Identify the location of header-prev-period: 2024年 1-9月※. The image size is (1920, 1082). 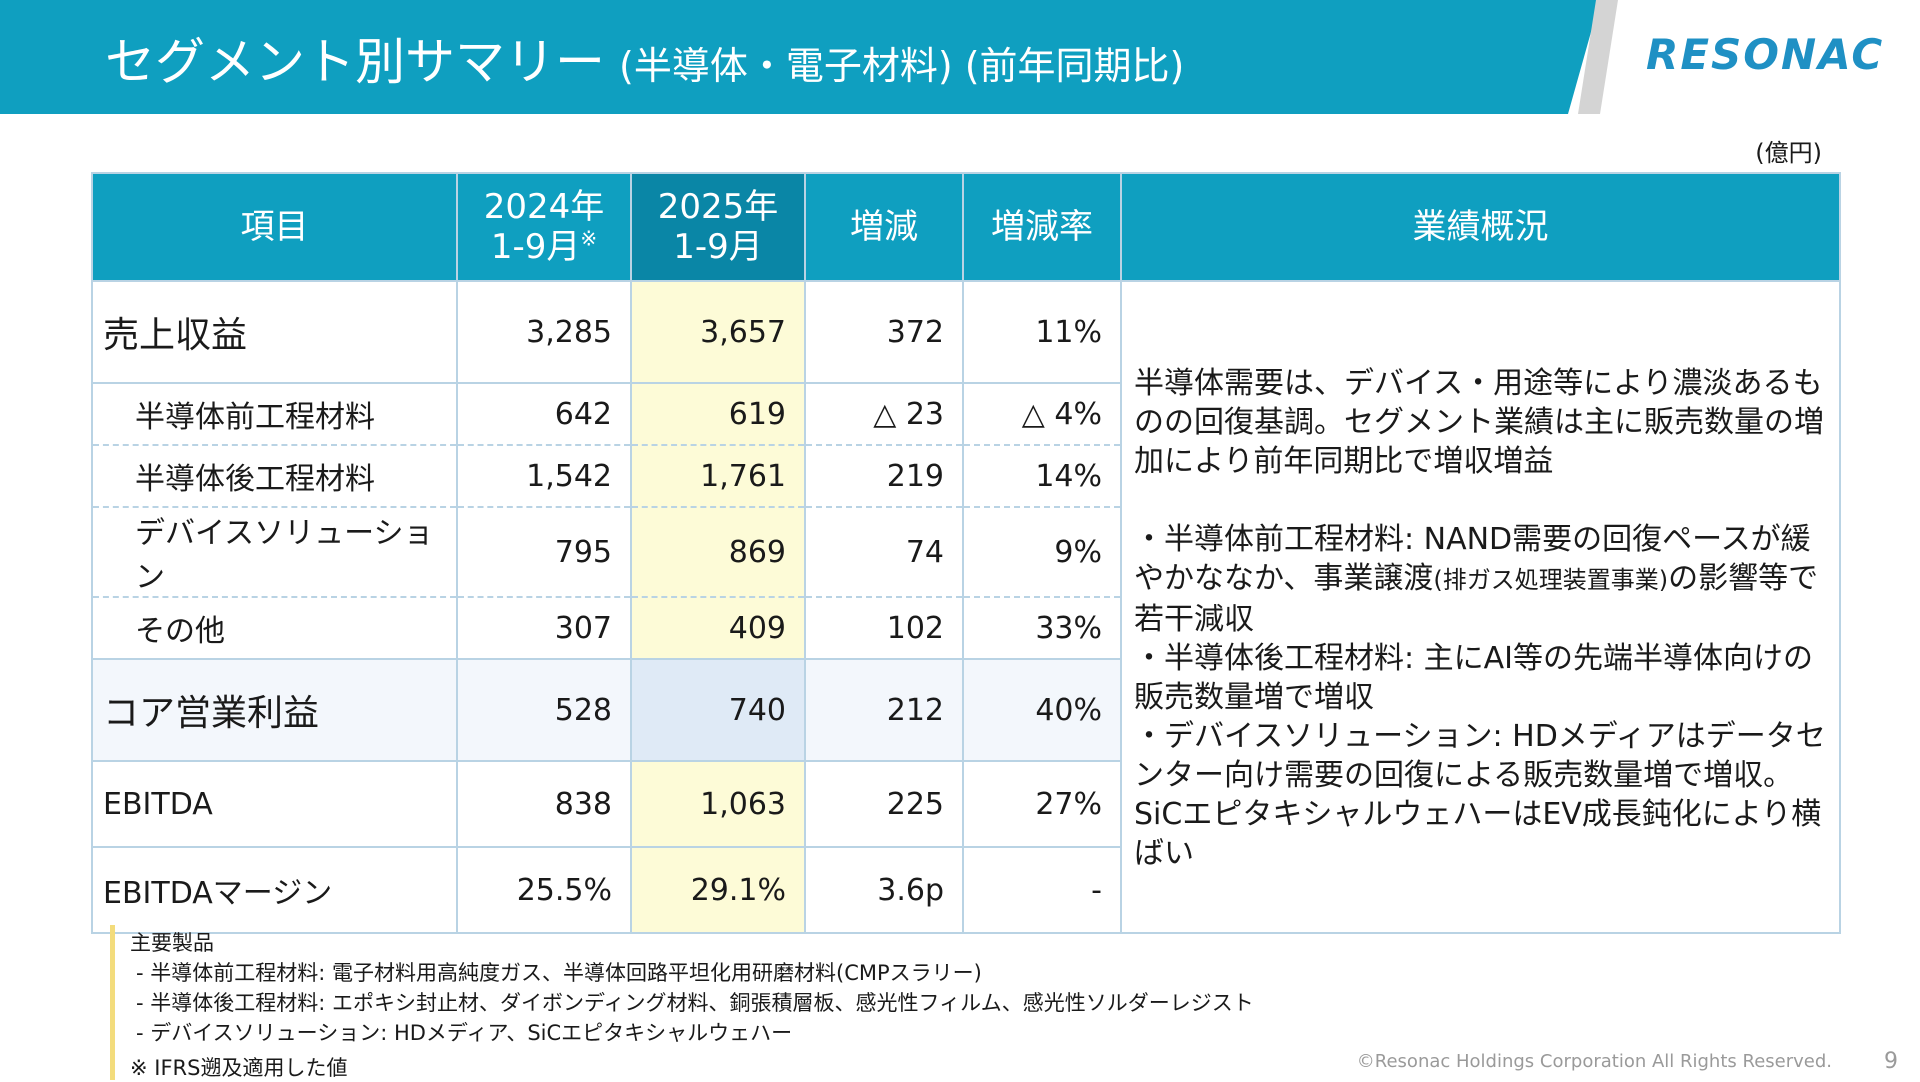
(544, 227).